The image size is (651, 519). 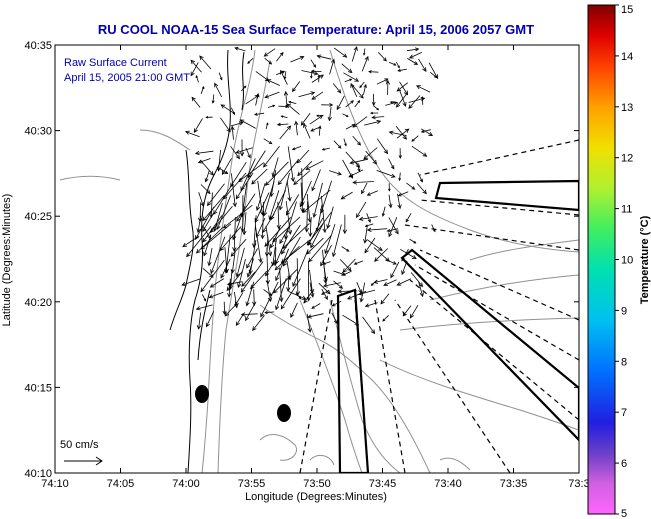 I want to click on y-axis-label: Latitude (Degrees:Minutes), so click(x=7, y=260).